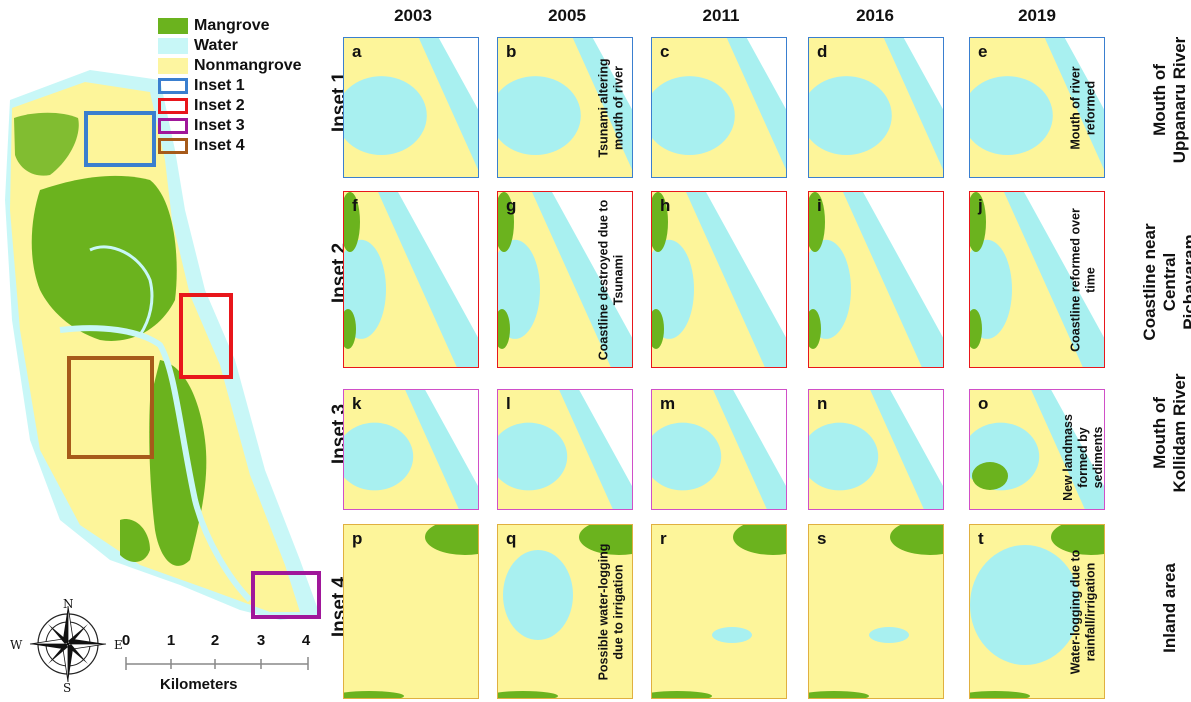 The image size is (1191, 702). I want to click on legend-item-nonmangrove: Nonmangrove, so click(243, 66).